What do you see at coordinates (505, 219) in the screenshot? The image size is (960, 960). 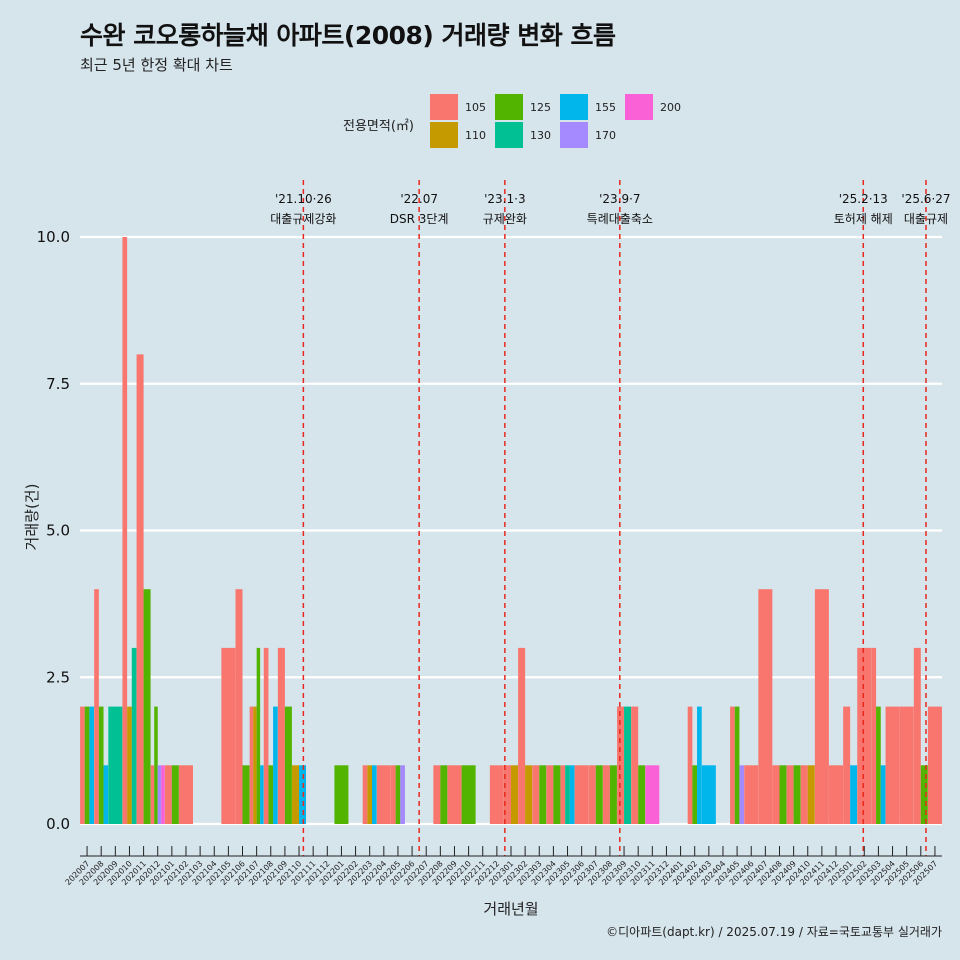 I see `event-desc-label: 규제완화` at bounding box center [505, 219].